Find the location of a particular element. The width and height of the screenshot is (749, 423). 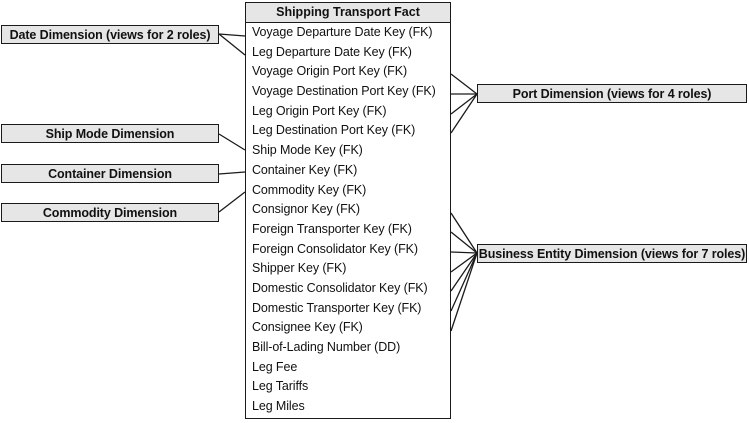

connector-be-consignee is located at coordinates (464, 292).